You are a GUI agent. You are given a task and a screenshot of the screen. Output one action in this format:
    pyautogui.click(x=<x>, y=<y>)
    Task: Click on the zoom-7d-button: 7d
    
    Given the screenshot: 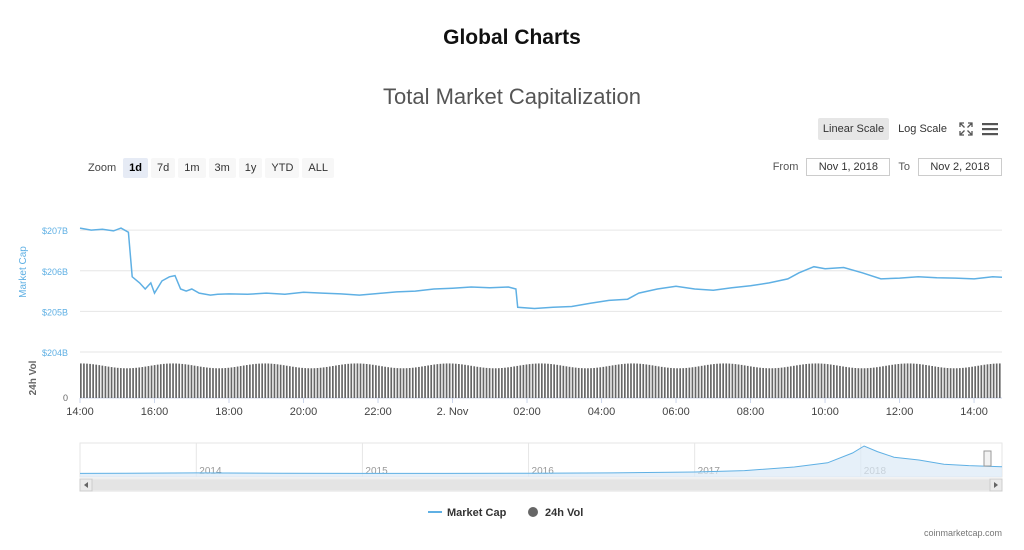 What is the action you would take?
    pyautogui.click(x=163, y=168)
    